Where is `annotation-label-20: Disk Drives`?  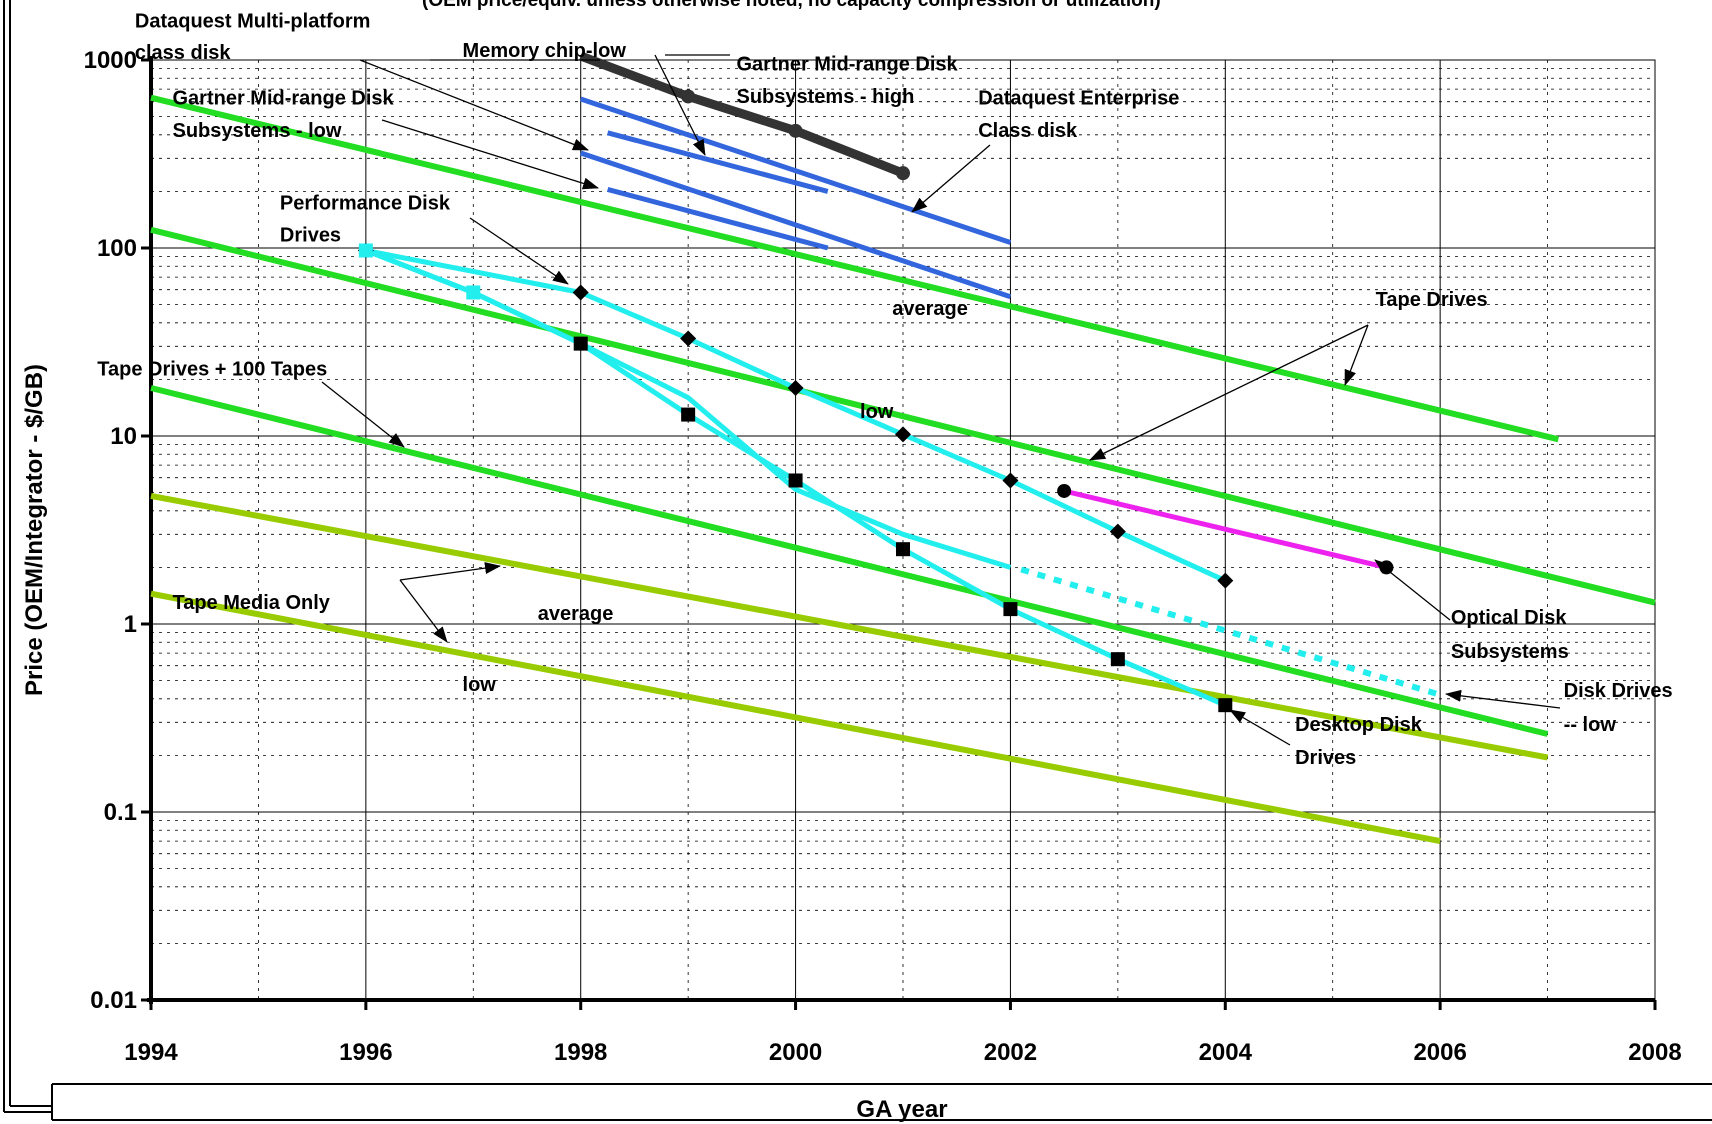
annotation-label-20: Disk Drives is located at coordinates (1618, 691).